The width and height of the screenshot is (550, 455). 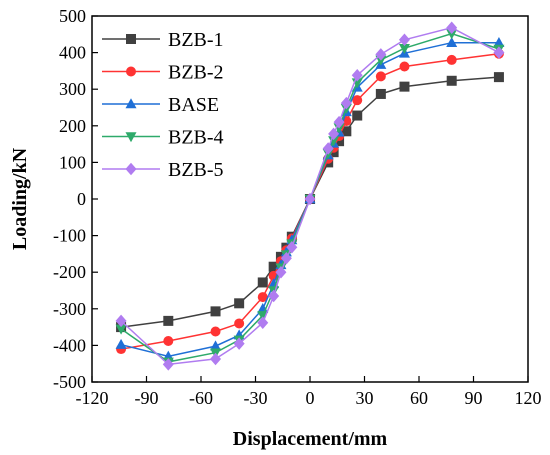 What do you see at coordinates (69, 382) in the screenshot?
I see `y-tick-label: -500` at bounding box center [69, 382].